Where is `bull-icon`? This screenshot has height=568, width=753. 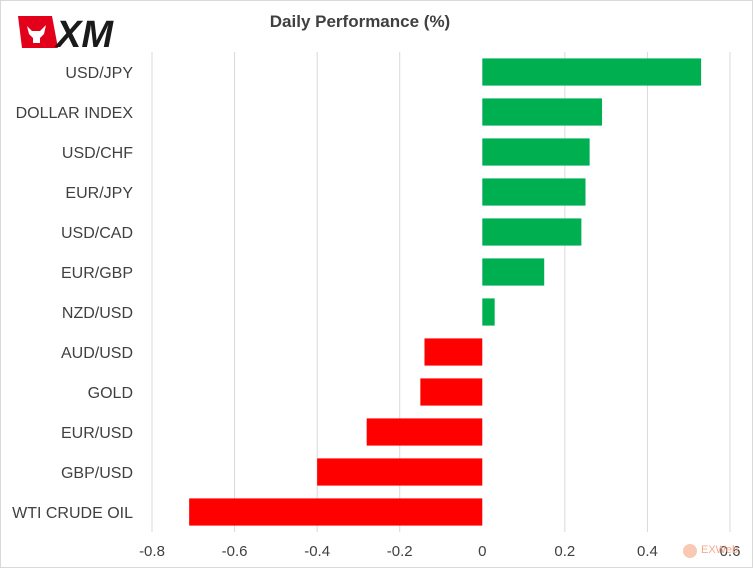
bull-icon is located at coordinates (36, 34).